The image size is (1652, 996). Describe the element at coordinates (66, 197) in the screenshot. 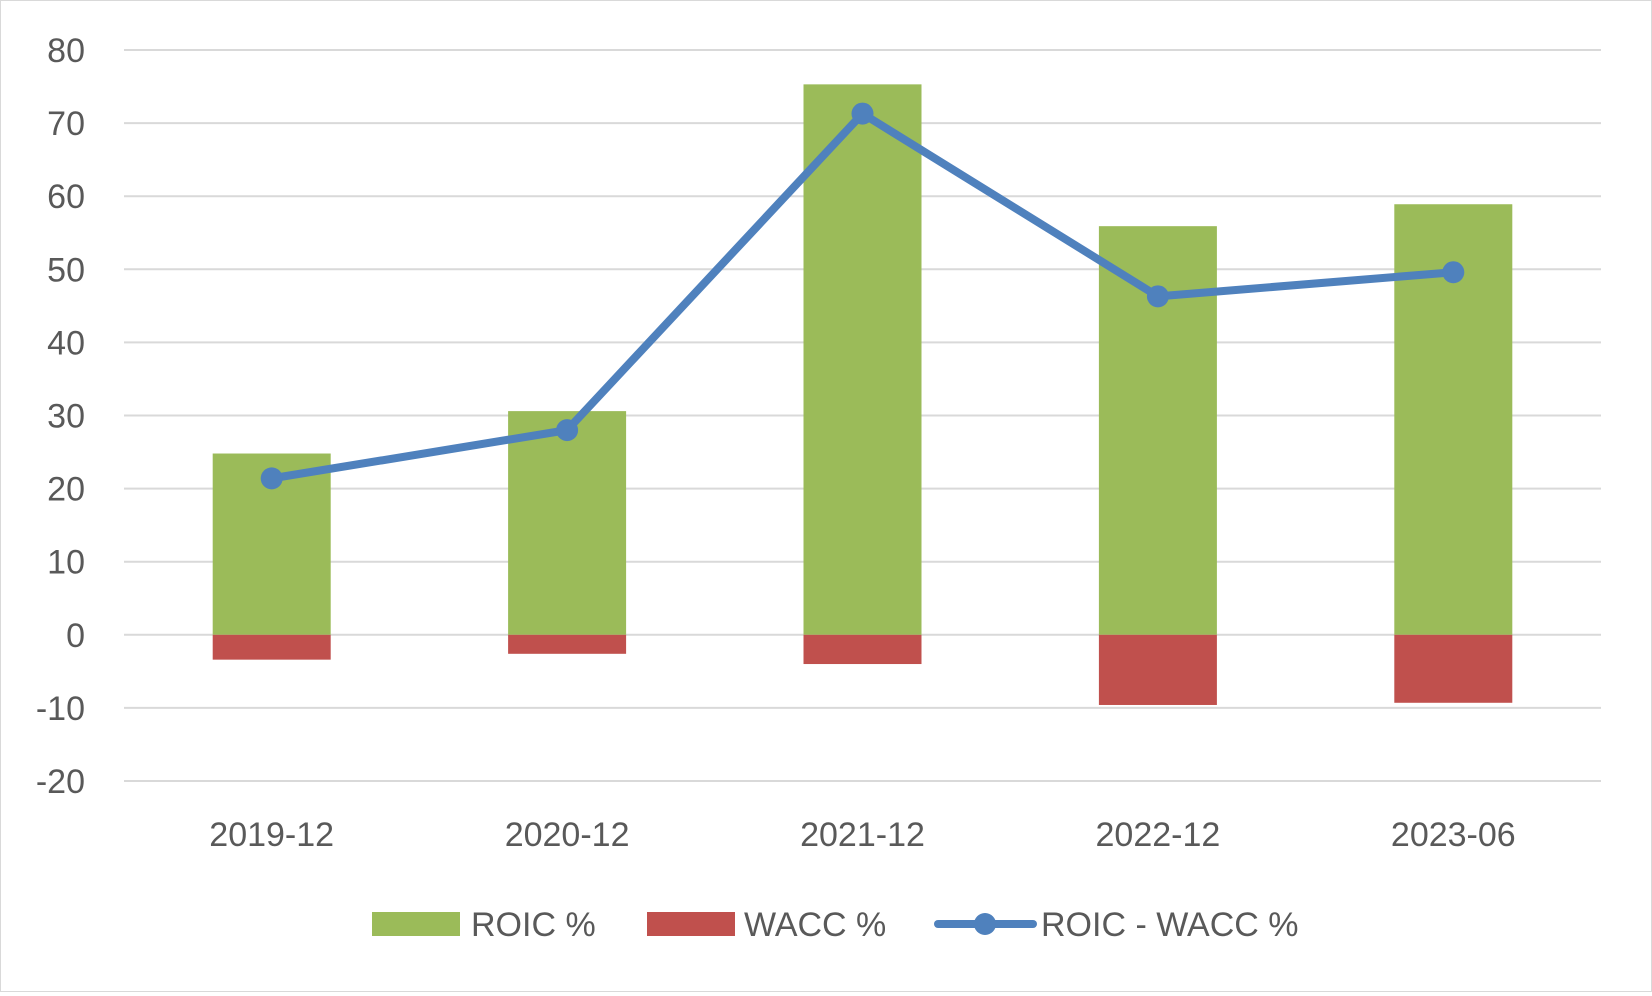

I see `y-tick-label: 60` at that location.